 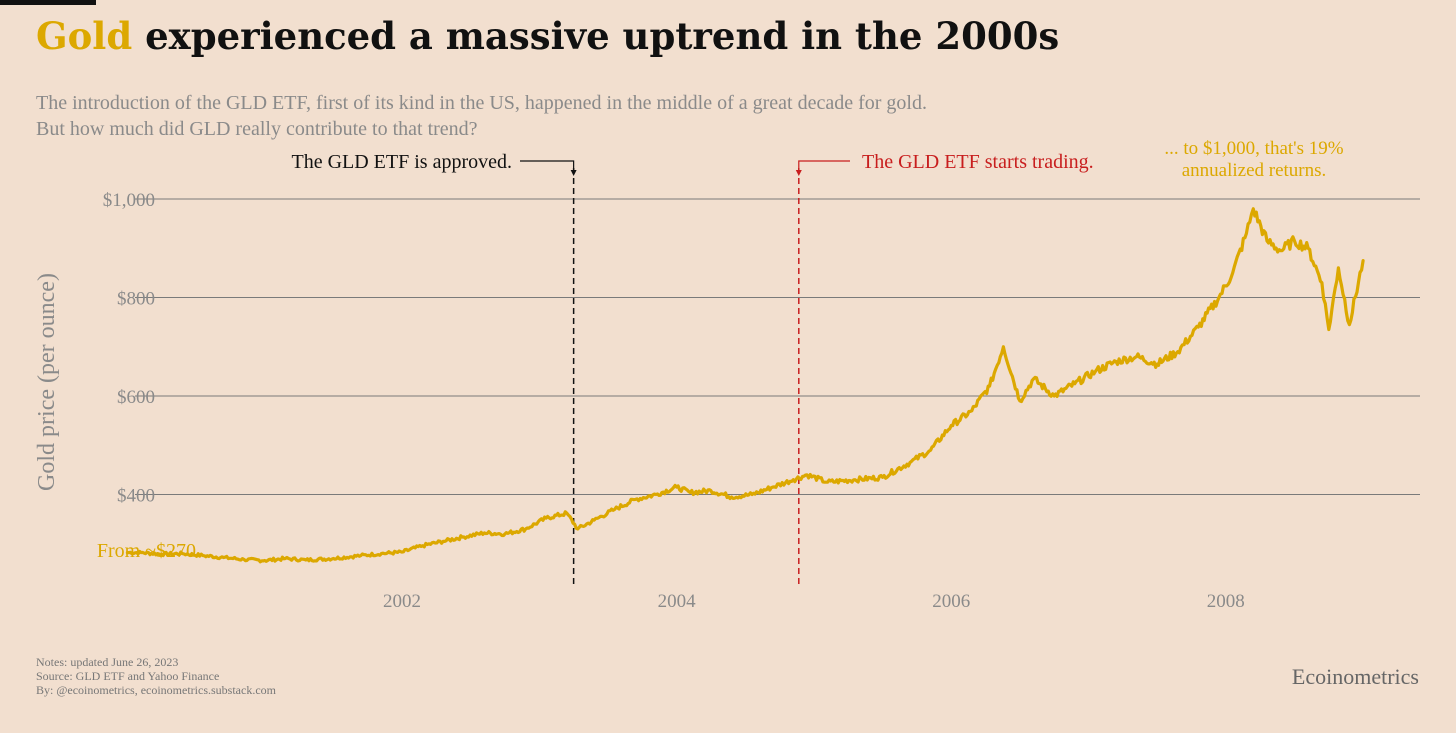 I want to click on x-tick-labels: 2002 2004 2006 2008, so click(x=814, y=601).